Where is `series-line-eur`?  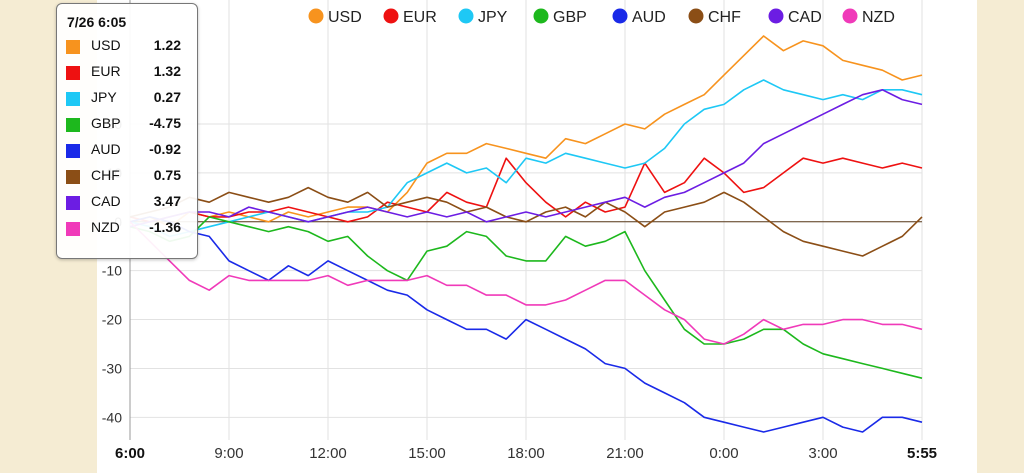
series-line-eur is located at coordinates (526, 190).